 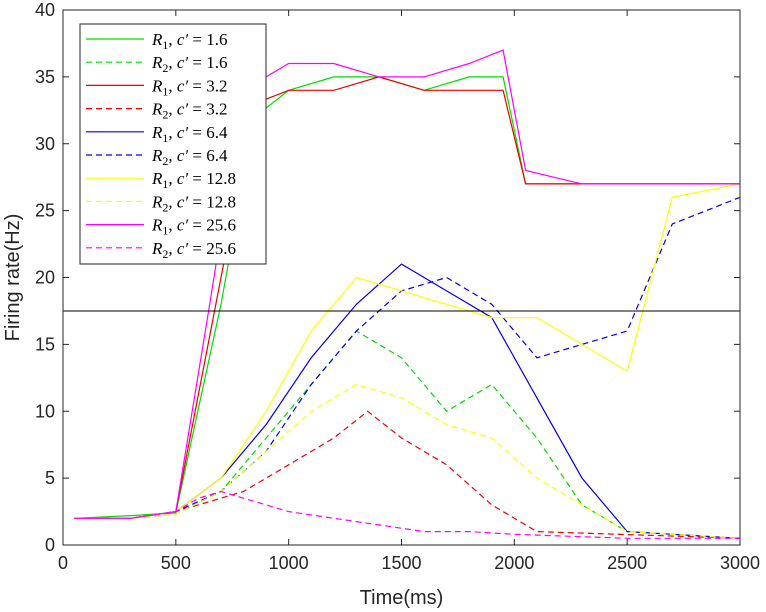 What do you see at coordinates (13, 278) in the screenshot?
I see `y-axis-label: Firing rate(Hz)` at bounding box center [13, 278].